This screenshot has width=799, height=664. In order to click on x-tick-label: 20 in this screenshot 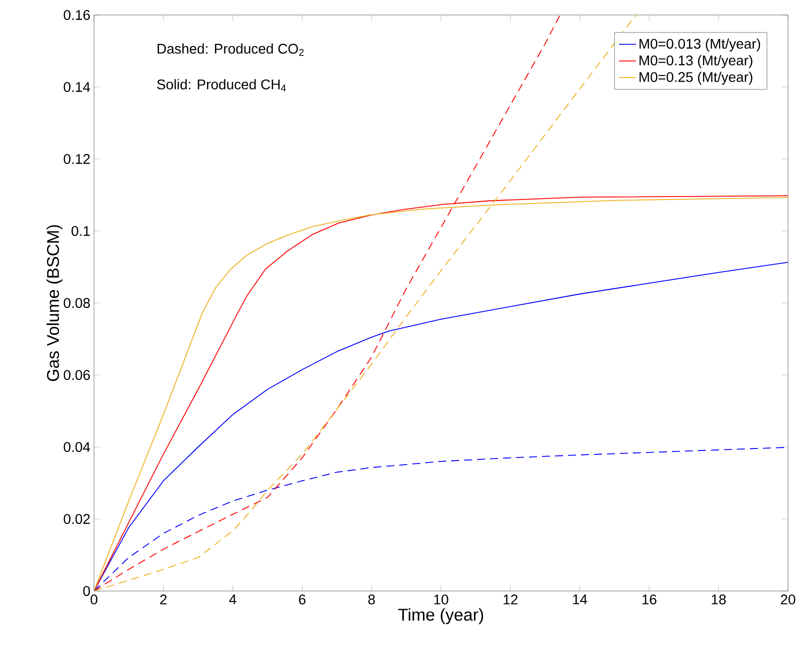, I will do `click(788, 599)`.